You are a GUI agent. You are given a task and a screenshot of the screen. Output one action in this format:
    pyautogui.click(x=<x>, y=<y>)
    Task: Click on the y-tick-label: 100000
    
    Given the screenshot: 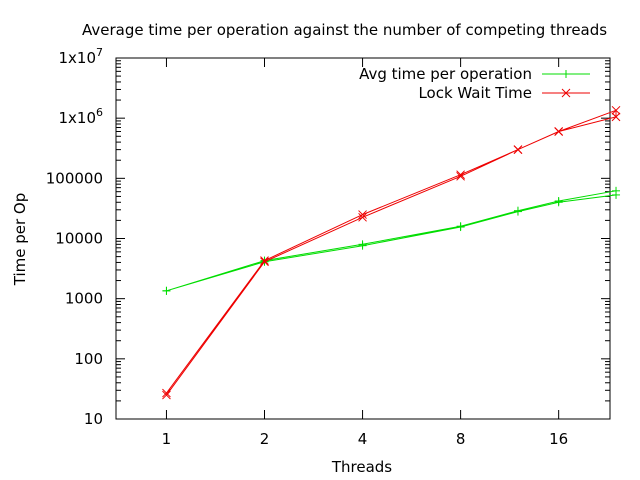 What is the action you would take?
    pyautogui.click(x=74, y=178)
    